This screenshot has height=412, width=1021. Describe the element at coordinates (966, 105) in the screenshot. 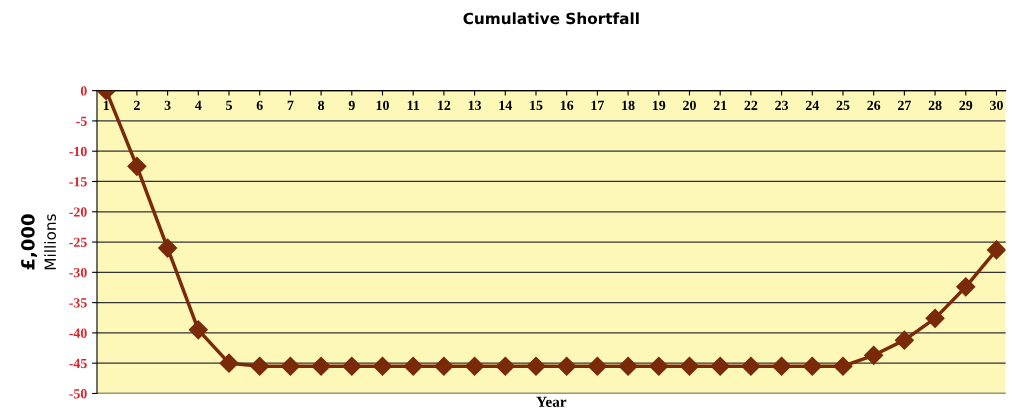

I see `x-tick-label: 29` at that location.